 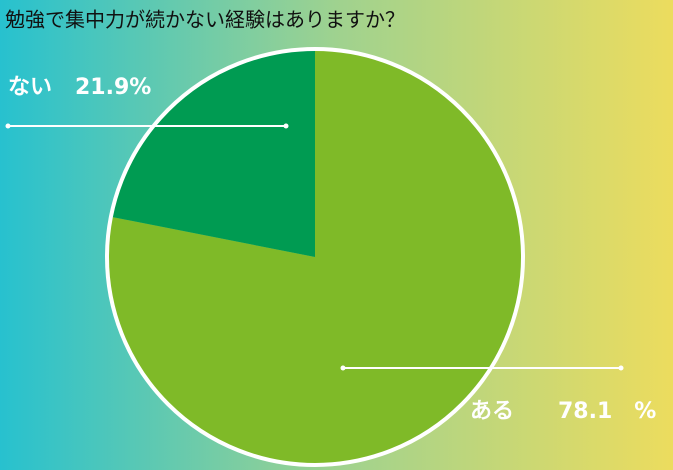 I want to click on slice-value-label: 78.1 %, so click(x=607, y=411).